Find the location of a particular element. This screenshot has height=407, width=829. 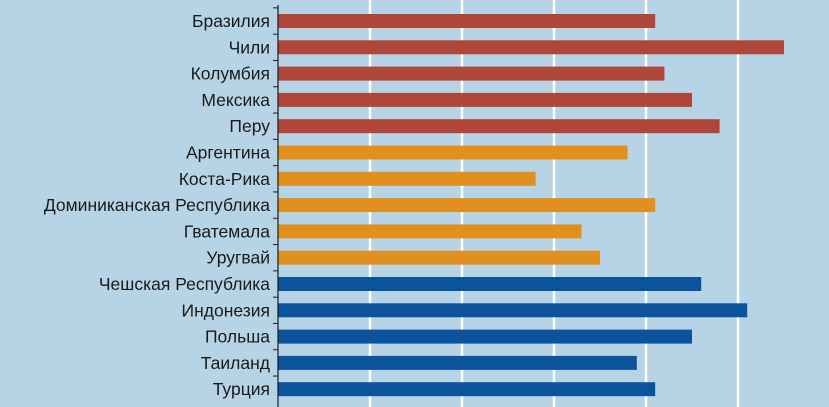

y-axis-ticks is located at coordinates (275, 192).